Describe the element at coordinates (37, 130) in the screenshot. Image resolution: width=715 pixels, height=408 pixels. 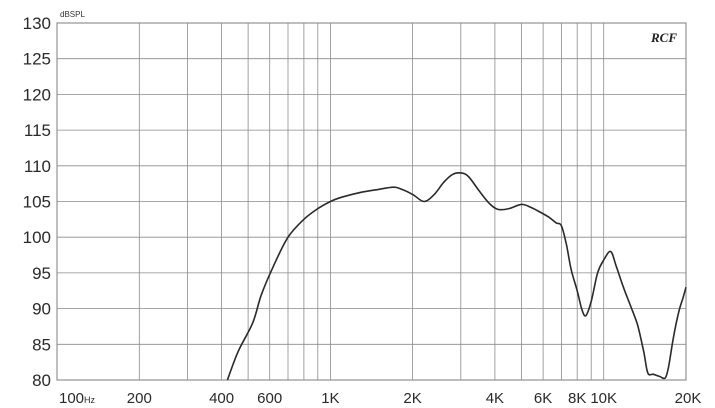
I see `y-tick-label: 115` at that location.